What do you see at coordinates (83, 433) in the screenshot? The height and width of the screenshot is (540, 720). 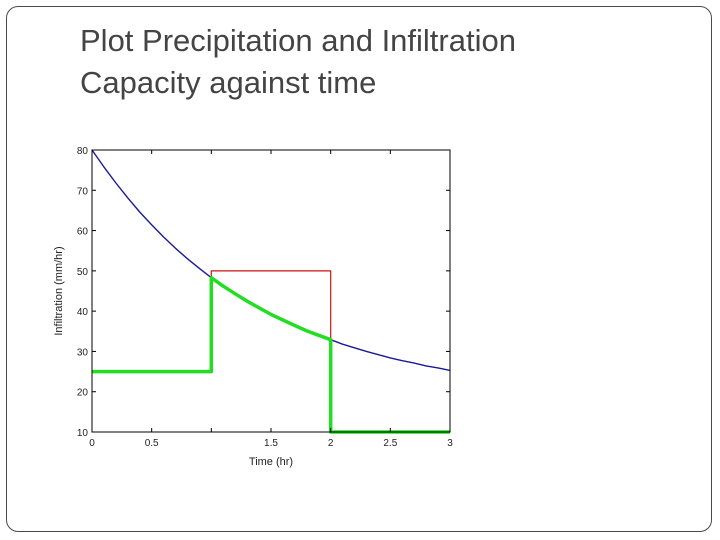 I see `y-tick-label: 10` at bounding box center [83, 433].